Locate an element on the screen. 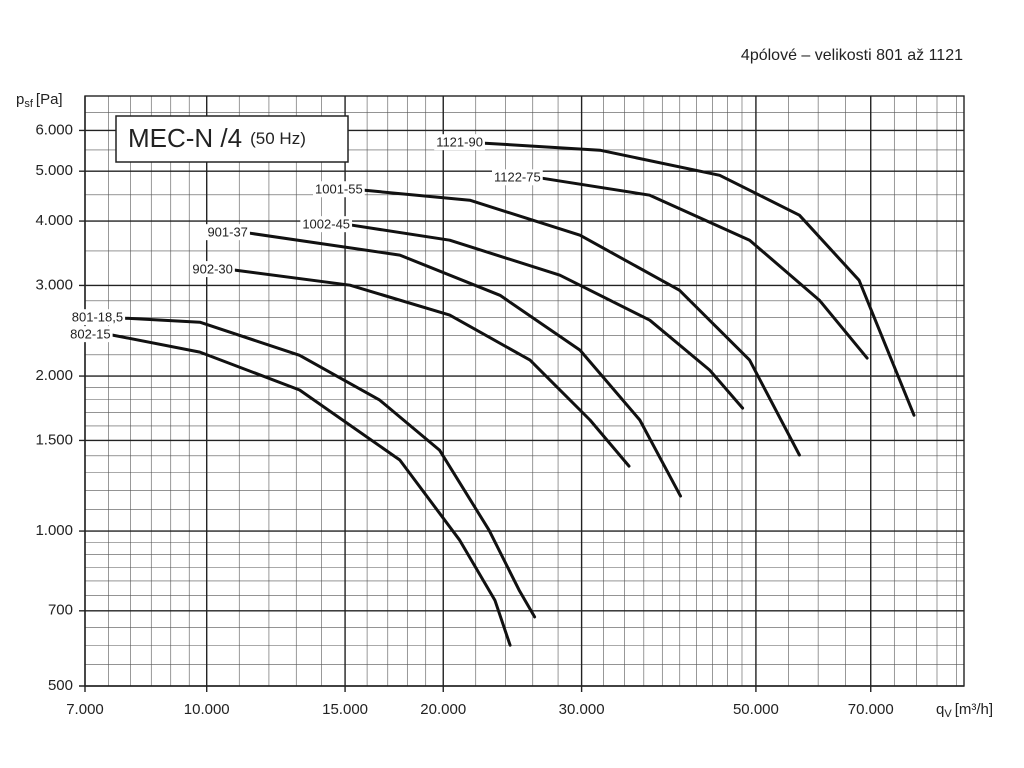  x-tick-label: 70.000 is located at coordinates (871, 709).